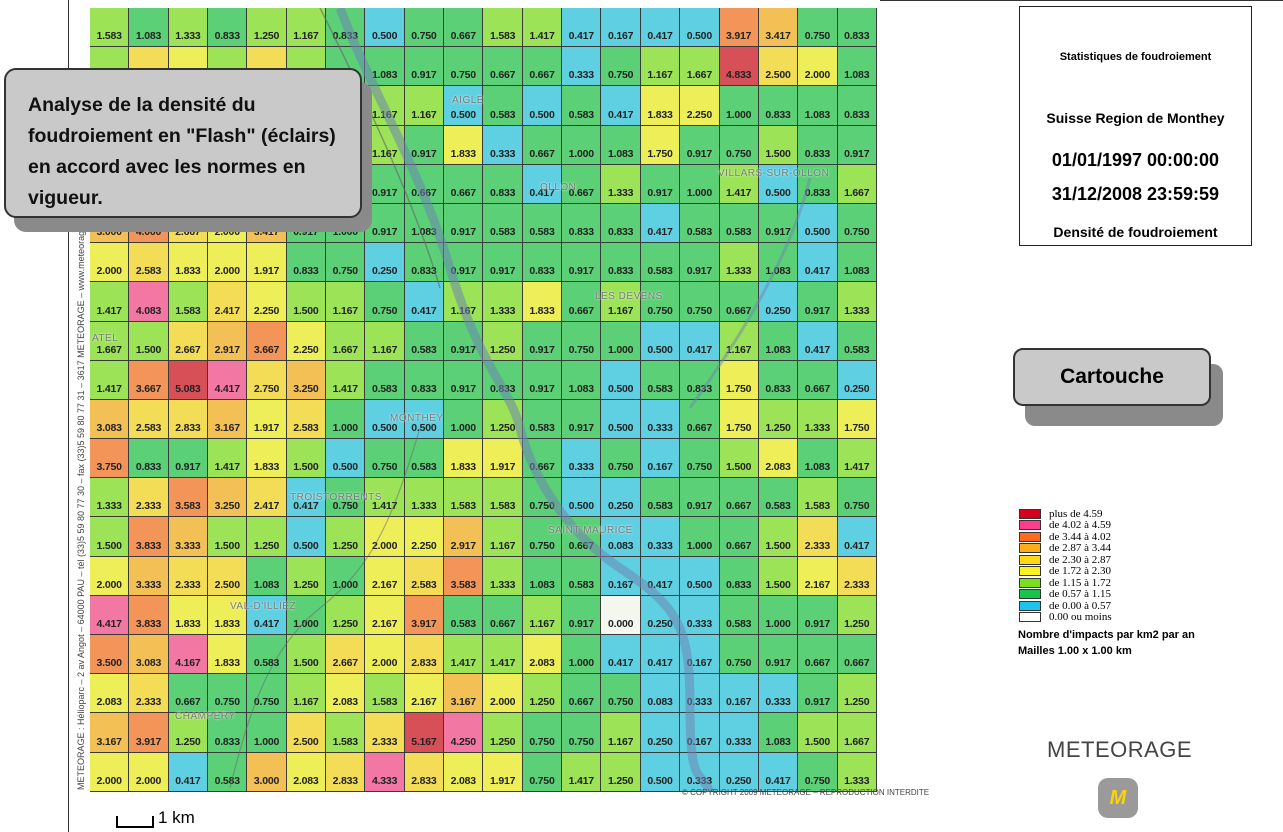 Image resolution: width=1283 pixels, height=832 pixels. I want to click on place-label: TROISTORRENTS, so click(336, 497).